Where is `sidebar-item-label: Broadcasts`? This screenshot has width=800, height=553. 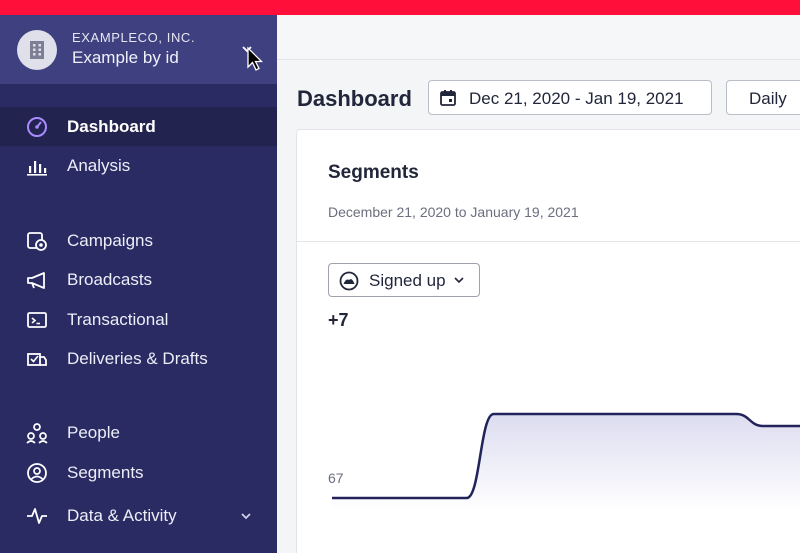
sidebar-item-label: Broadcasts is located at coordinates (110, 279).